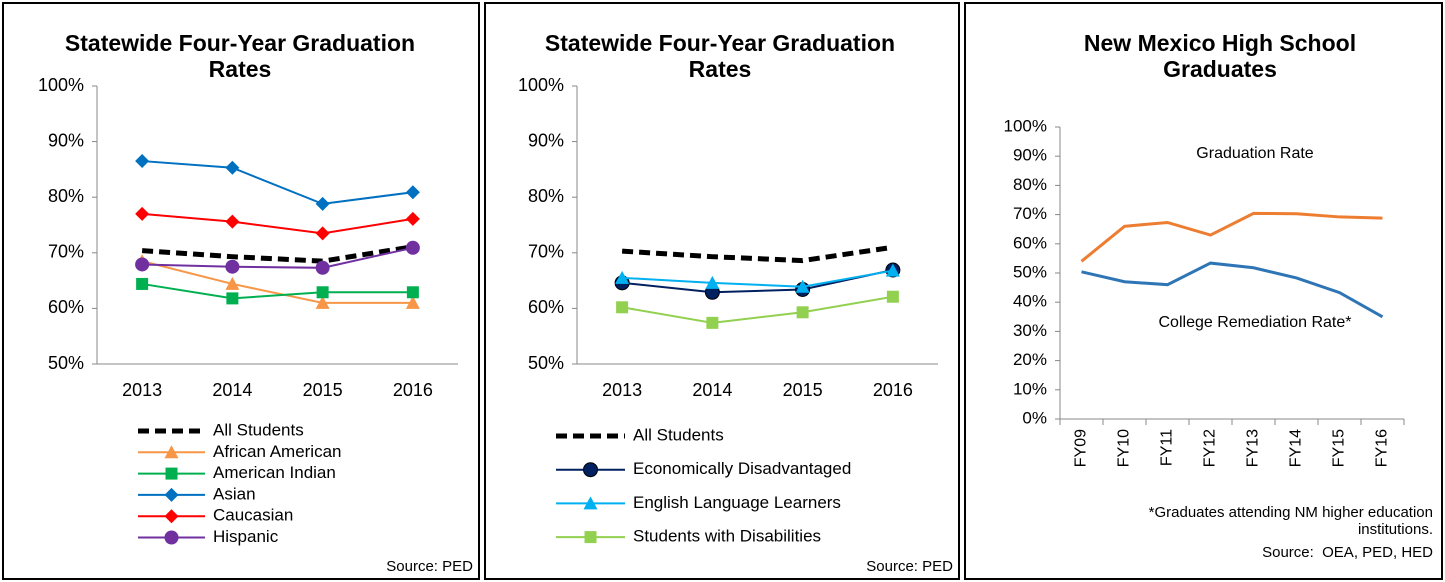 This screenshot has width=1445, height=582. Describe the element at coordinates (1255, 322) in the screenshot. I see `series-label: College Remediation Rate*` at that location.